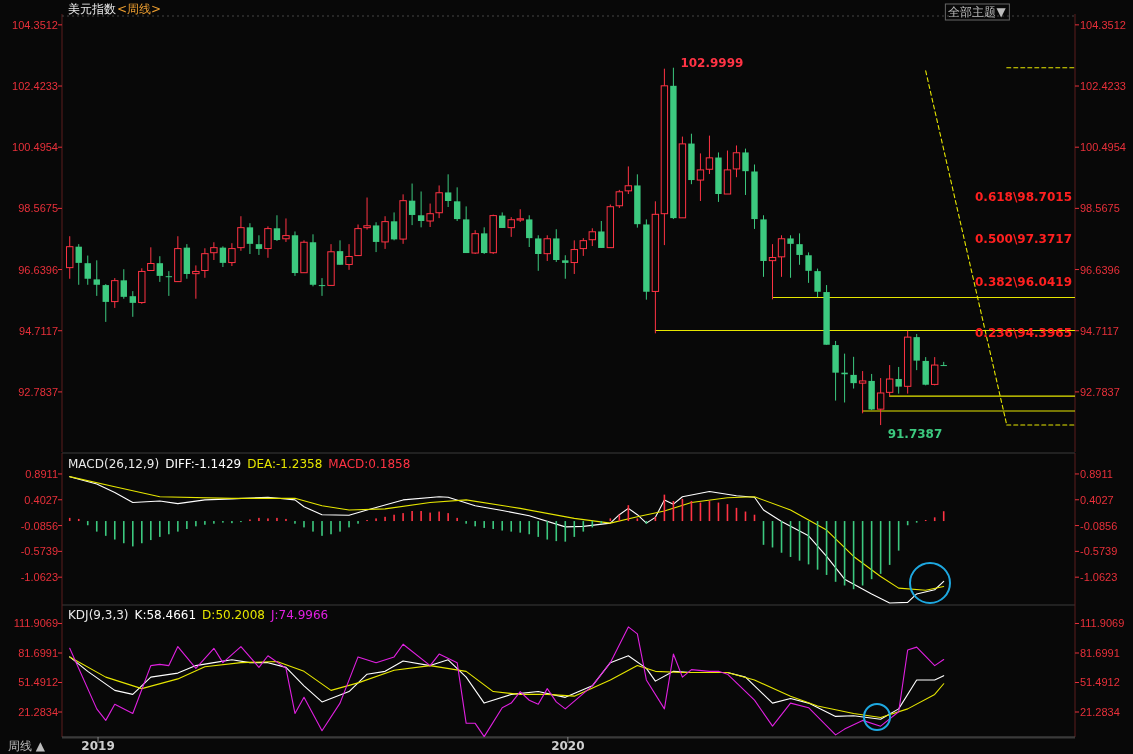 This screenshot has width=1133, height=754. I want to click on y-tick-label: 96.6396, so click(38, 269).